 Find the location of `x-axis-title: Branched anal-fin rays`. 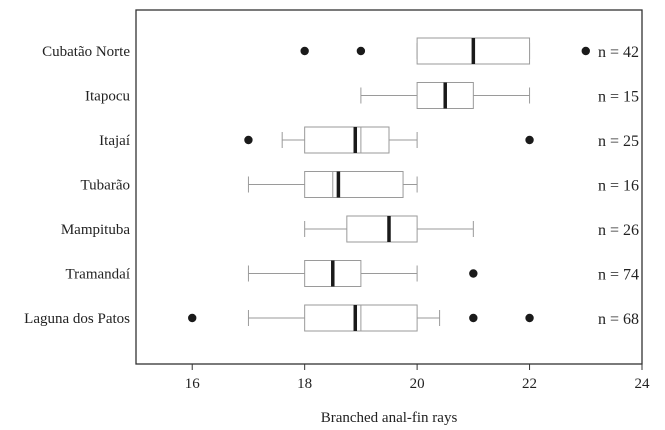

x-axis-title: Branched anal-fin rays is located at coordinates (389, 418).